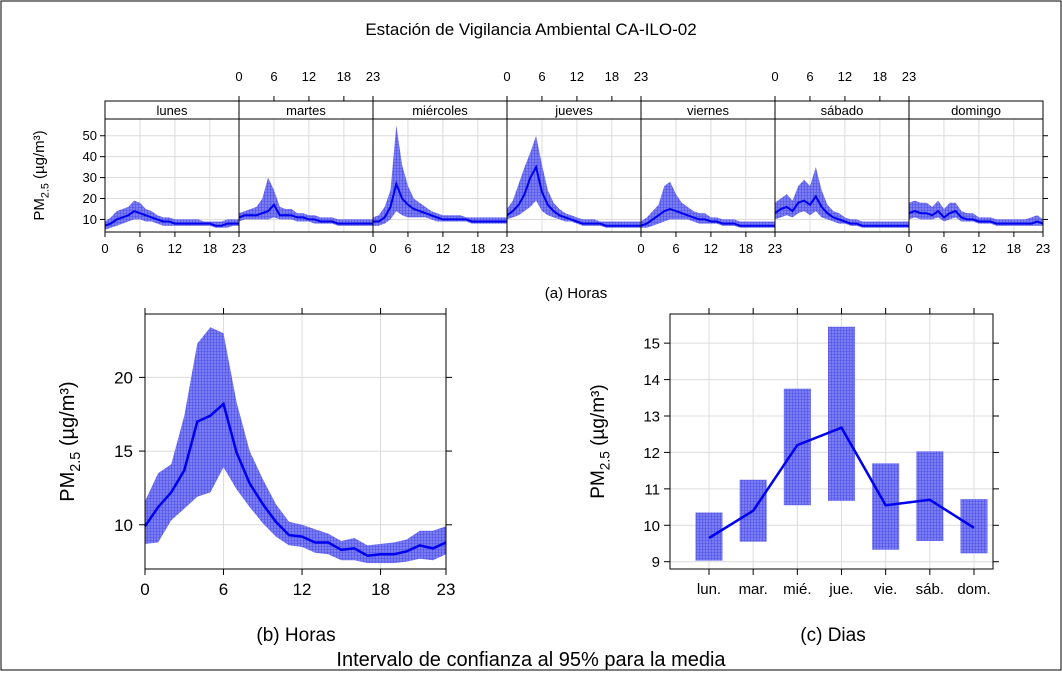  Describe the element at coordinates (841, 413) in the screenshot. I see `ci-bar-jue.` at that location.